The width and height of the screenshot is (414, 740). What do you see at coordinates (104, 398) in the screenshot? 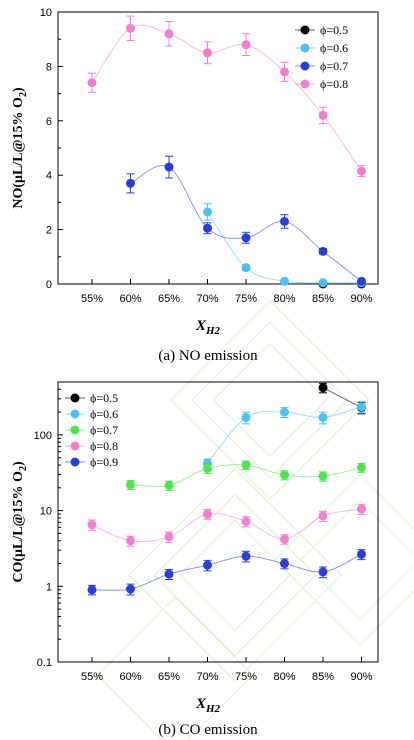
I see `legend-label: ϕ=0.5` at bounding box center [104, 398].